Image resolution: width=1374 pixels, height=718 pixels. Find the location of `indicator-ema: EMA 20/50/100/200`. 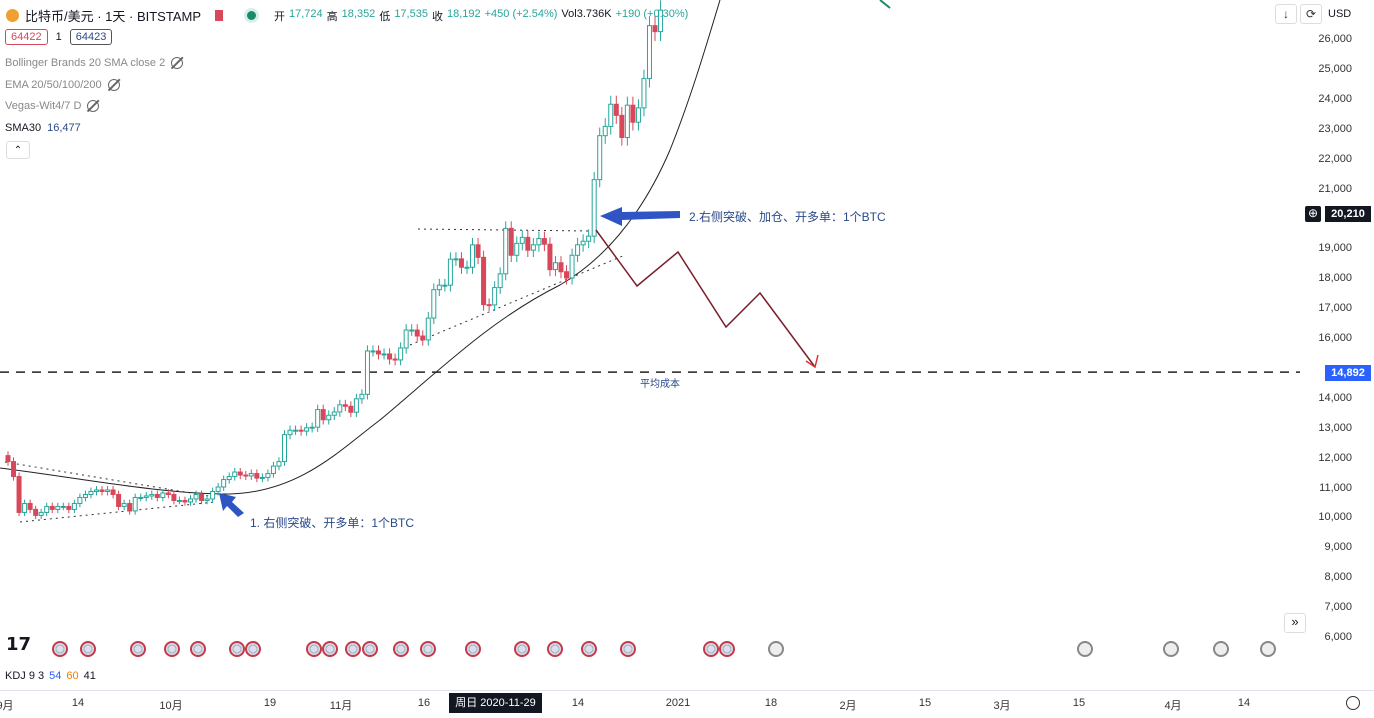

indicator-ema: EMA 20/50/100/200 is located at coordinates (62, 85).